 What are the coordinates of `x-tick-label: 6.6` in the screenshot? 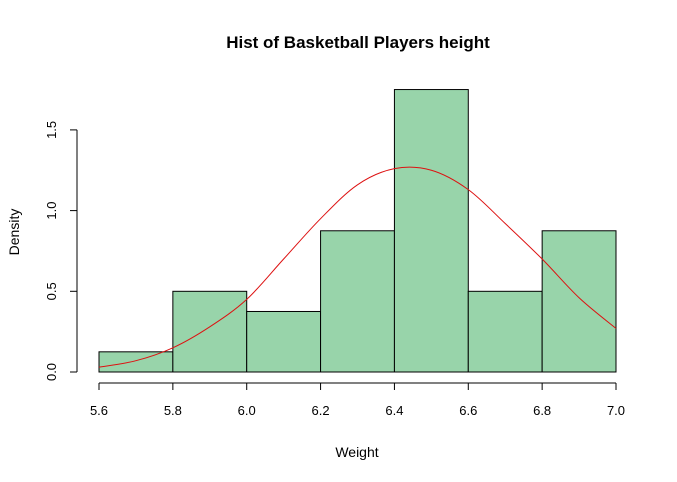 It's located at (468, 410).